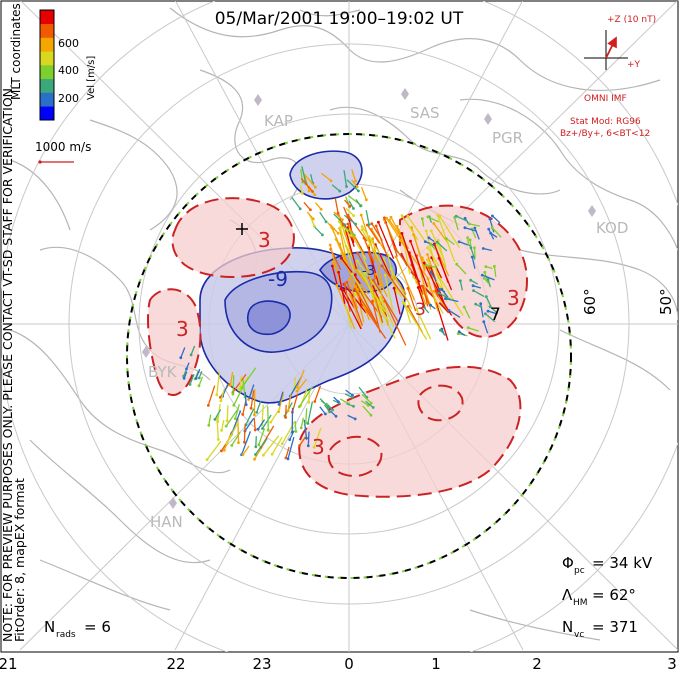 This screenshot has height=674, width=680. What do you see at coordinates (318, 447) in the screenshot?
I see `contour-label-3-bottom: 3` at bounding box center [318, 447].